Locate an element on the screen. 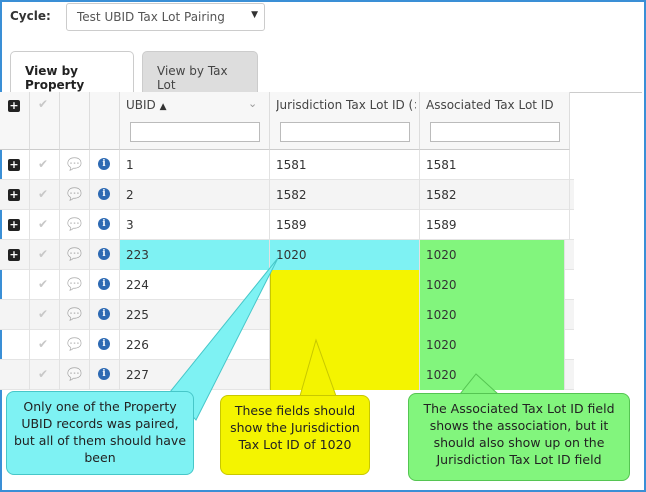  jurisdiction-filter-input is located at coordinates (345, 132).